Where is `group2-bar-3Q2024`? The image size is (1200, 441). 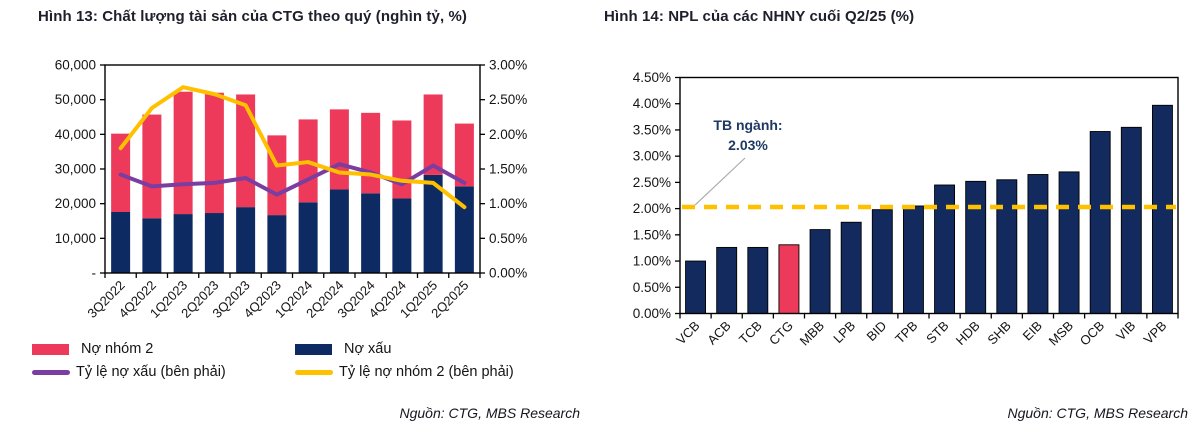
group2-bar-3Q2024 is located at coordinates (371, 153).